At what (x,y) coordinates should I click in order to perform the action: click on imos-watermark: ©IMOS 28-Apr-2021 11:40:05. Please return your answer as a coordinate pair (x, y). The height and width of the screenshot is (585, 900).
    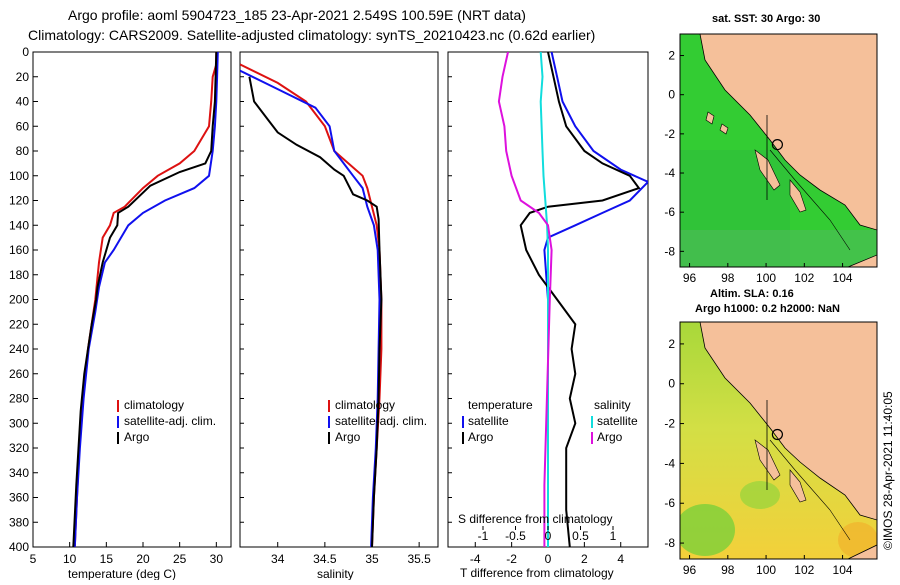
    Looking at the image, I should click on (888, 470).